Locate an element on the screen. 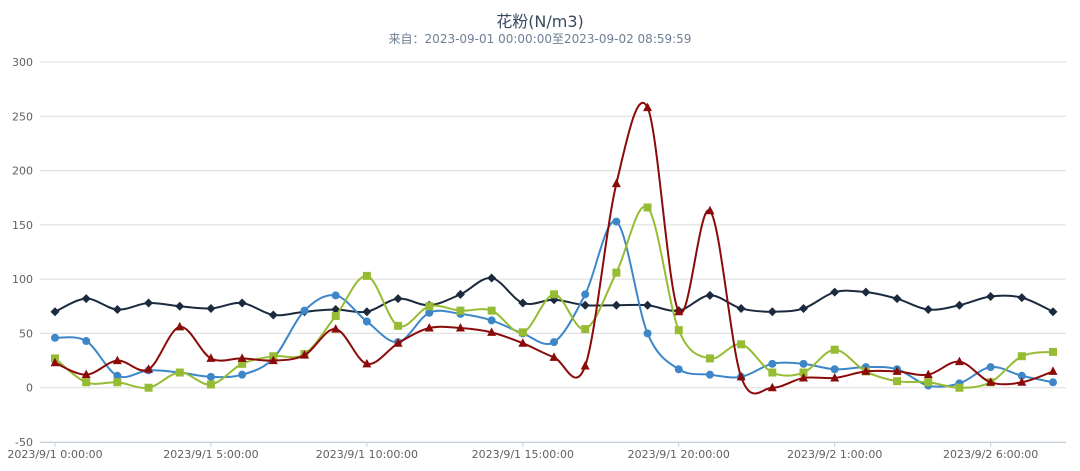 The height and width of the screenshot is (471, 1080). x-tick-label: 2023/9/1 5:00:00 is located at coordinates (210, 454).